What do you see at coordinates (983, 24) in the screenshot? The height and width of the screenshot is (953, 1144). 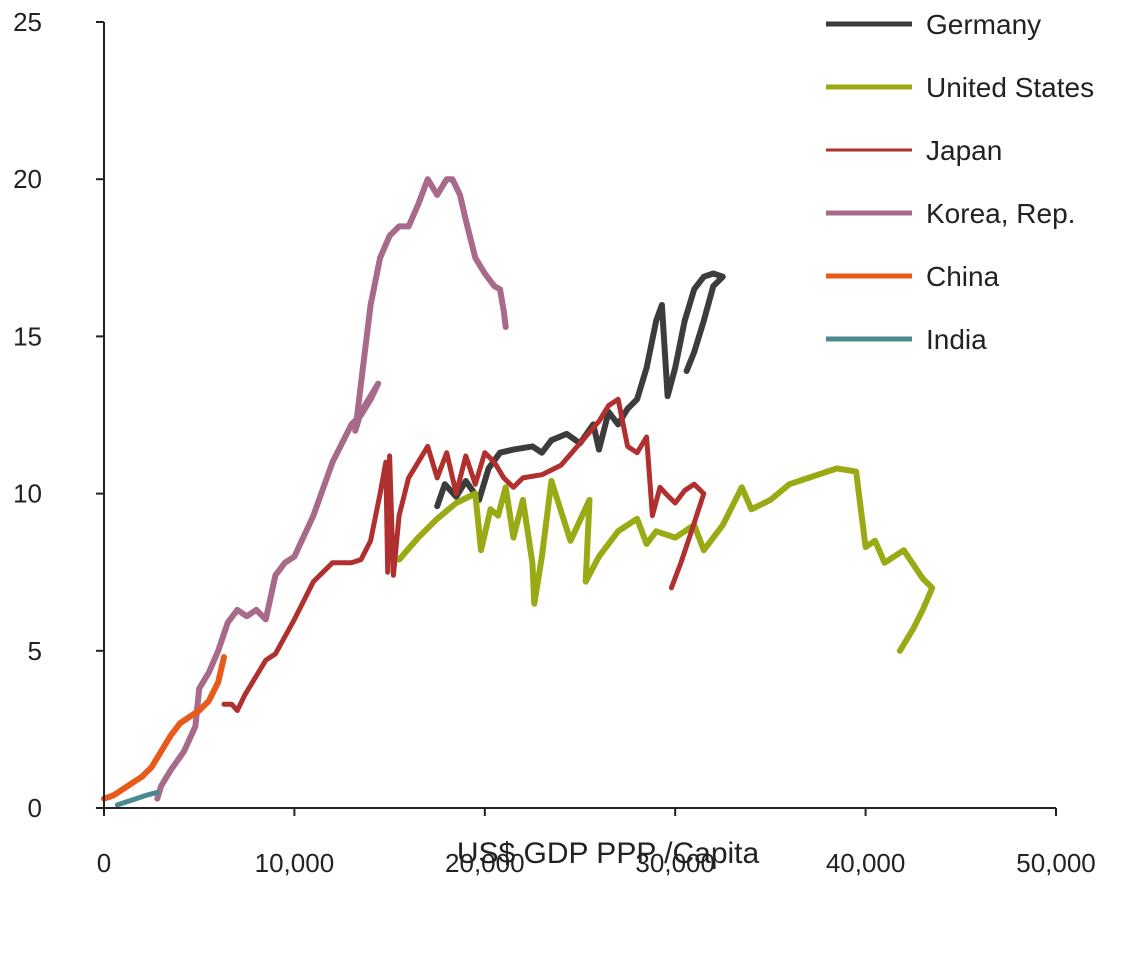 I see `legend-label-germany: Germany` at bounding box center [983, 24].